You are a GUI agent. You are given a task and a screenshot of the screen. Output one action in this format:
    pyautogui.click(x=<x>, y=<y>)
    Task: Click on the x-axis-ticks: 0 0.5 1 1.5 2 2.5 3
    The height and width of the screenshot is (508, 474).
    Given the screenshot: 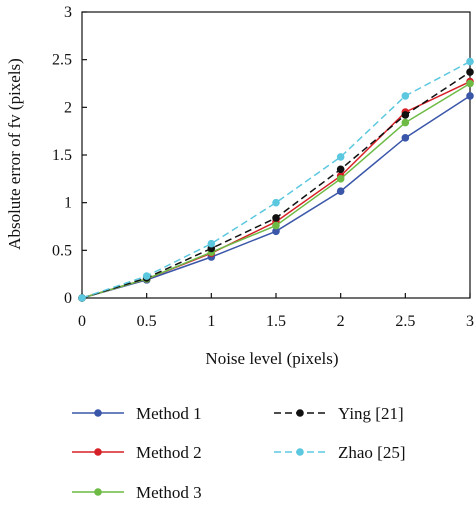 What is the action you would take?
    pyautogui.click(x=276, y=311)
    